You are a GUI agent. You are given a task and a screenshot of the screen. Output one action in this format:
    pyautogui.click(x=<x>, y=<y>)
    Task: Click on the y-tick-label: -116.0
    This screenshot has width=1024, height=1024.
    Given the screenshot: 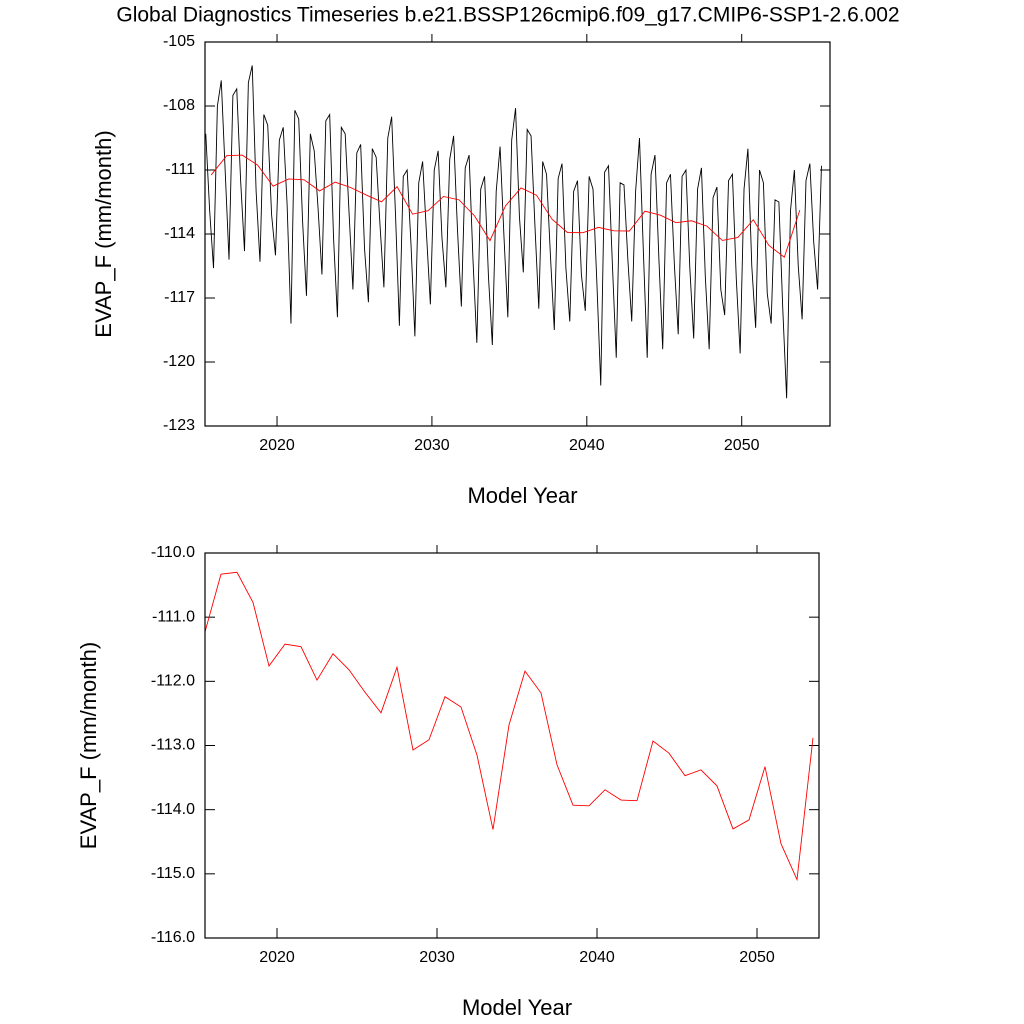 What is the action you would take?
    pyautogui.click(x=173, y=937)
    